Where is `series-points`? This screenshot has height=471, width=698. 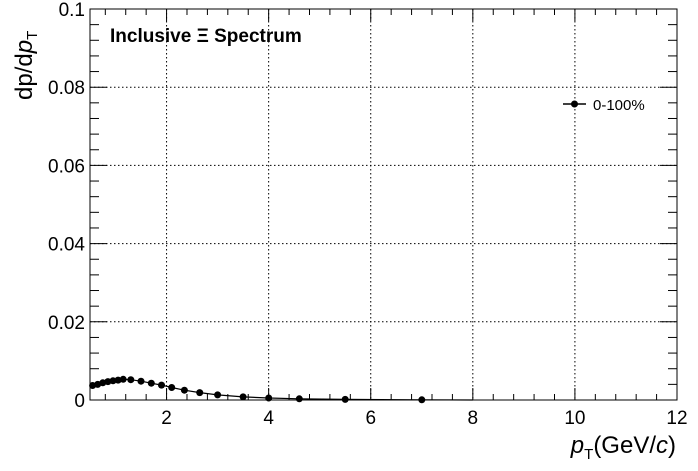
series-points is located at coordinates (281, 389).